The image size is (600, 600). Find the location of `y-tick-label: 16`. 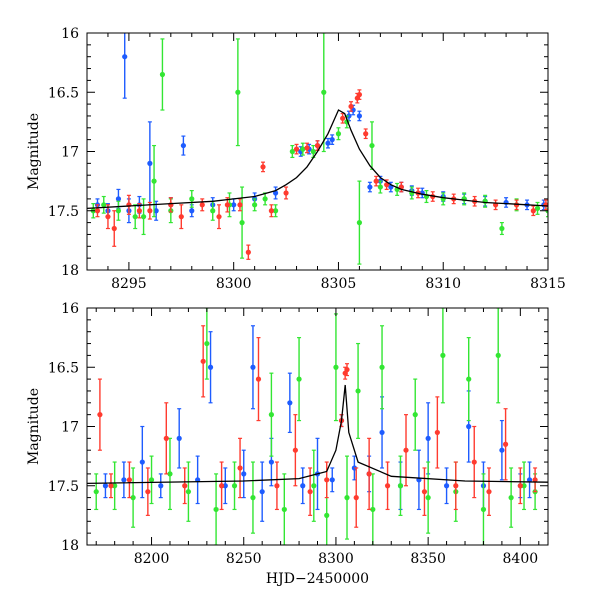

y-tick-label: 16 is located at coordinates (70, 34).